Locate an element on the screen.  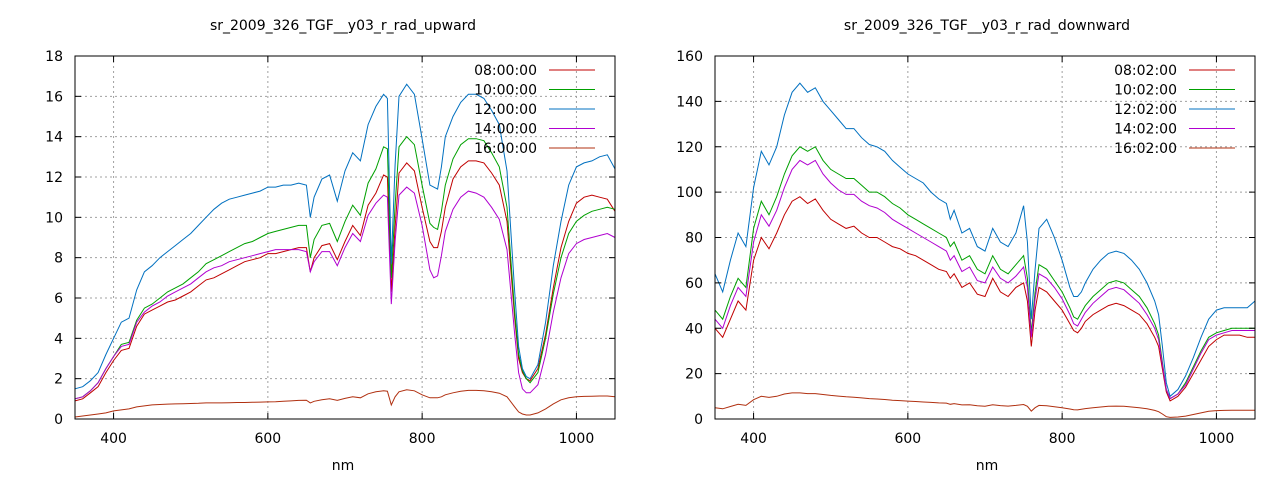
y-tick-label: 2 is located at coordinates (58, 380).